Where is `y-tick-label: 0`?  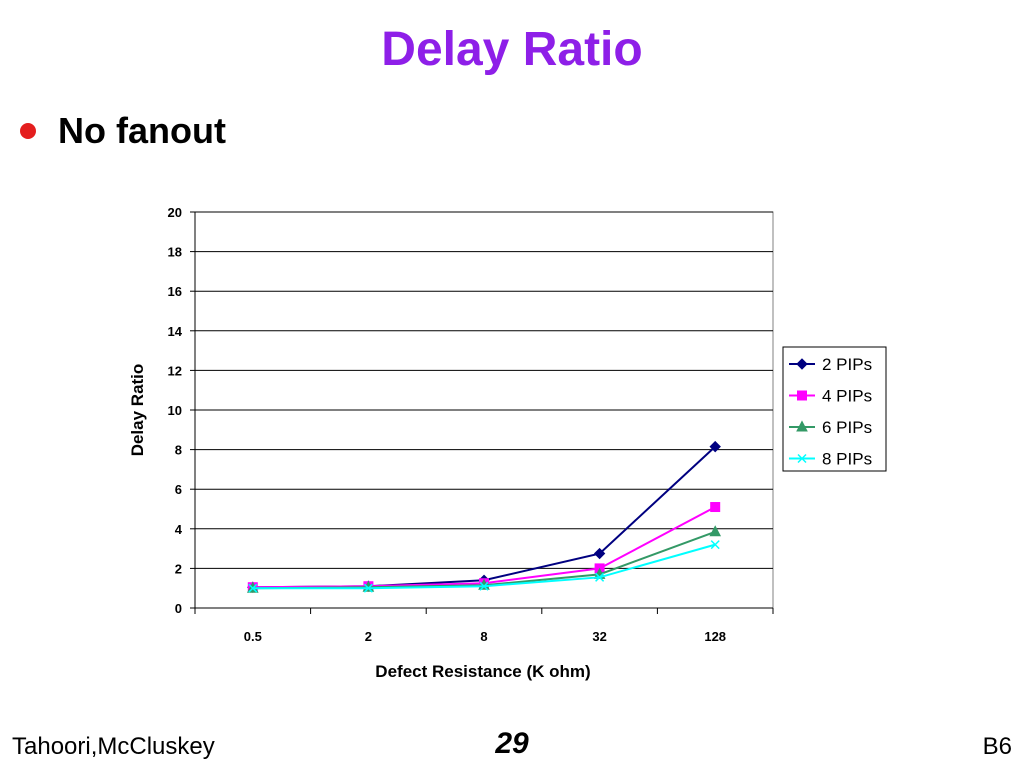 y-tick-label: 0 is located at coordinates (178, 608).